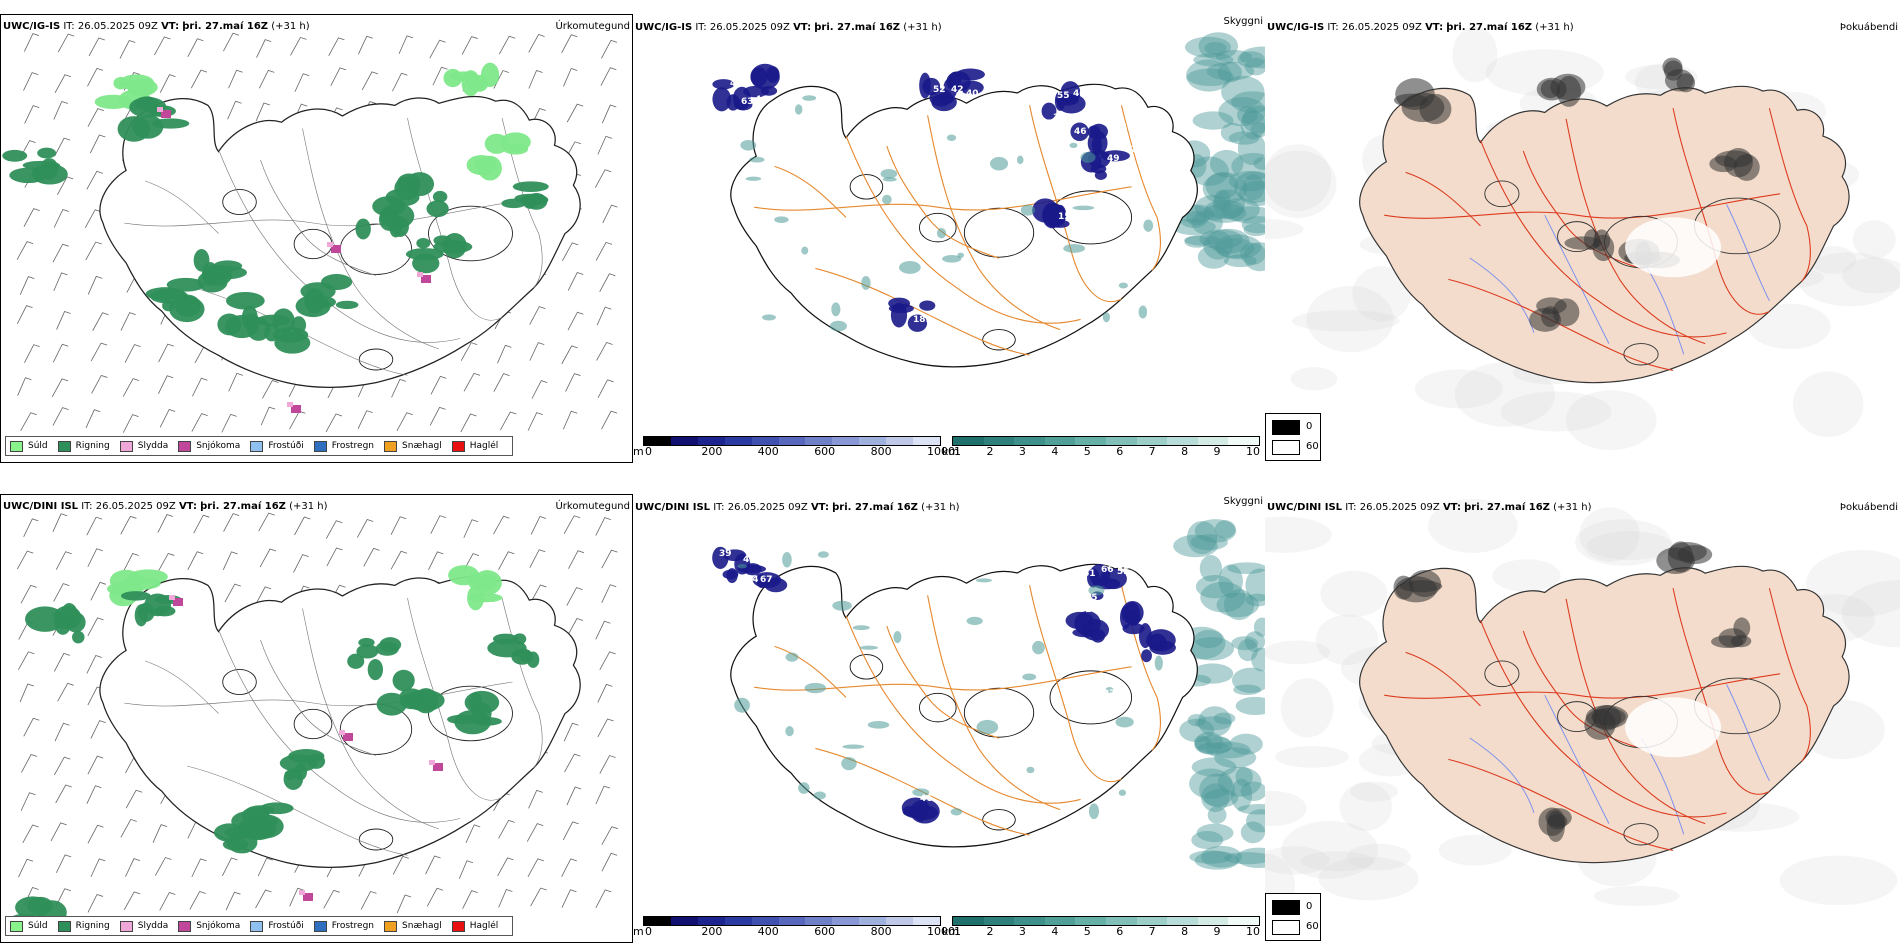 The width and height of the screenshot is (1900, 950). What do you see at coordinates (243, 506) in the screenshot?
I see `valid-time: þri. 27.maí 16Z` at bounding box center [243, 506].